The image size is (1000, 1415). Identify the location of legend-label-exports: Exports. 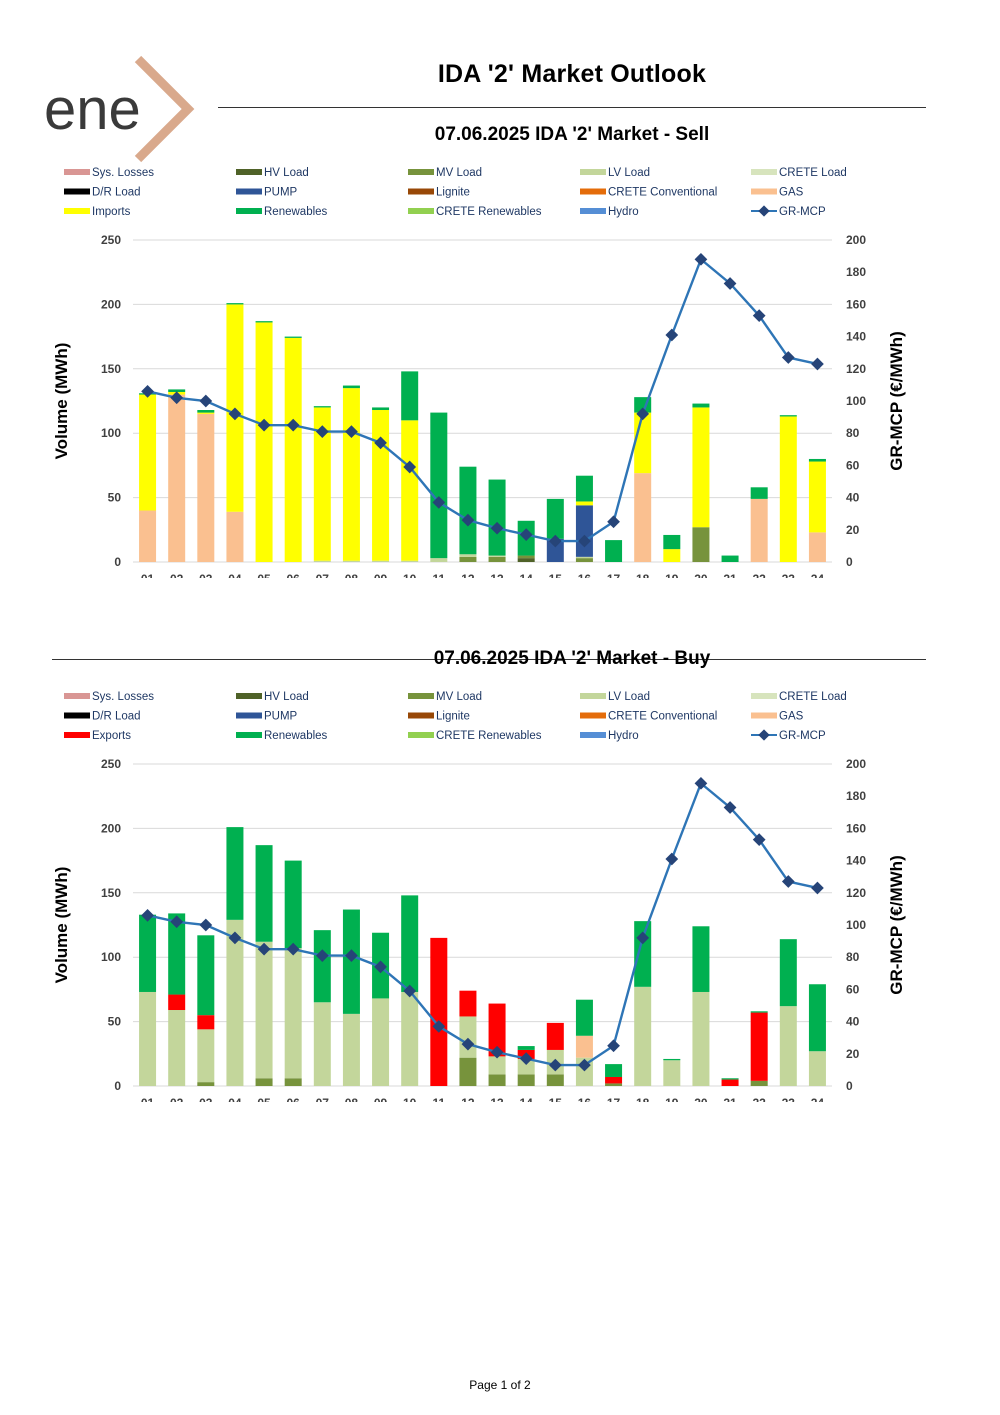
(111, 736).